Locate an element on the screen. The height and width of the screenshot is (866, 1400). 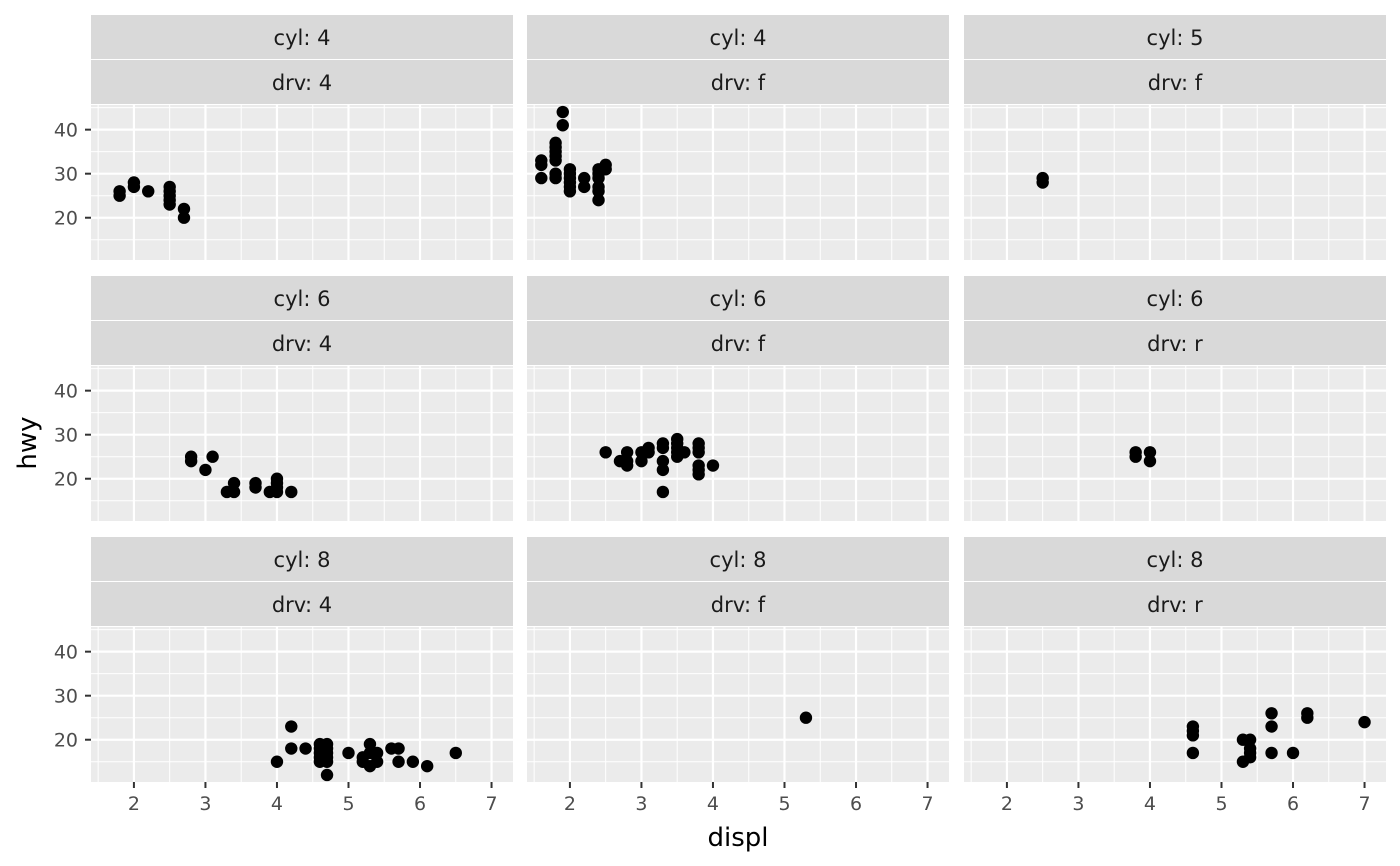
facet-panel: cyl: 6 drv: f is located at coordinates (738, 398).